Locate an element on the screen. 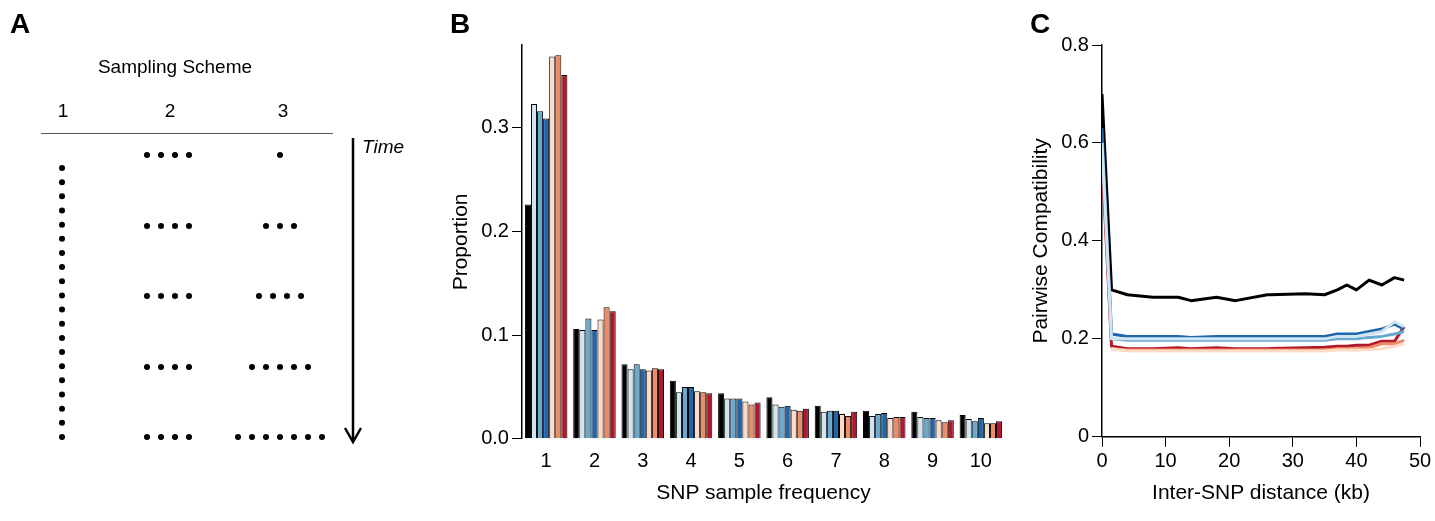 This screenshot has width=1435, height=521. x-tick-label: 50 is located at coordinates (1420, 460).